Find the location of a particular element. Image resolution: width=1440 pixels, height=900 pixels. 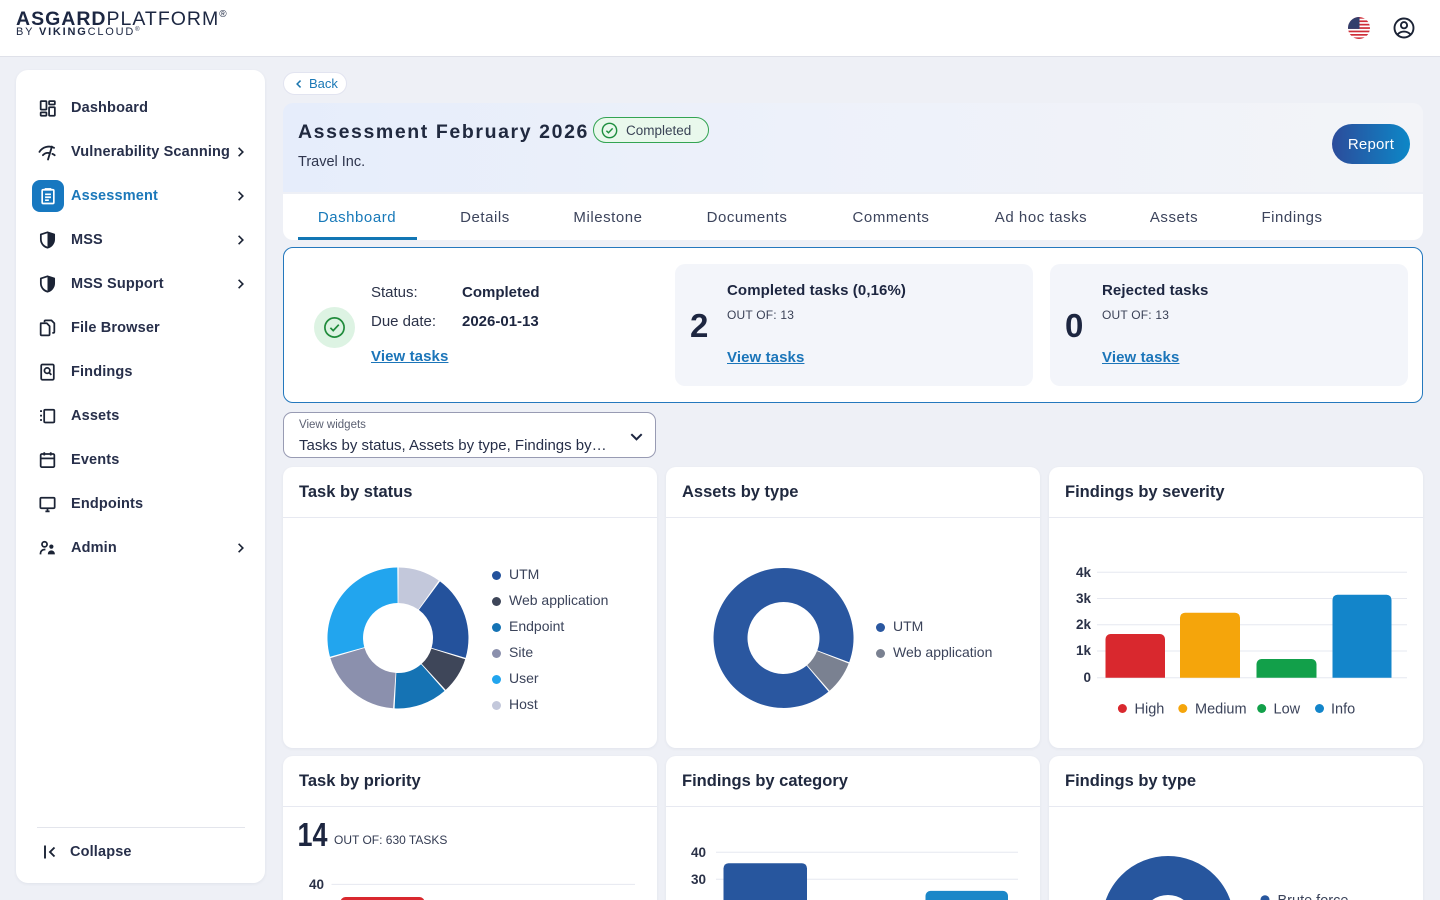

svg-text: 0 is located at coordinates (1087, 677).